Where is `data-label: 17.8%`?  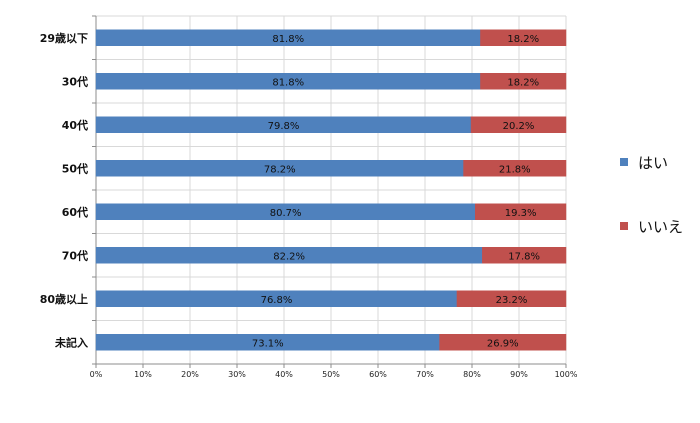
data-label: 17.8% is located at coordinates (524, 256).